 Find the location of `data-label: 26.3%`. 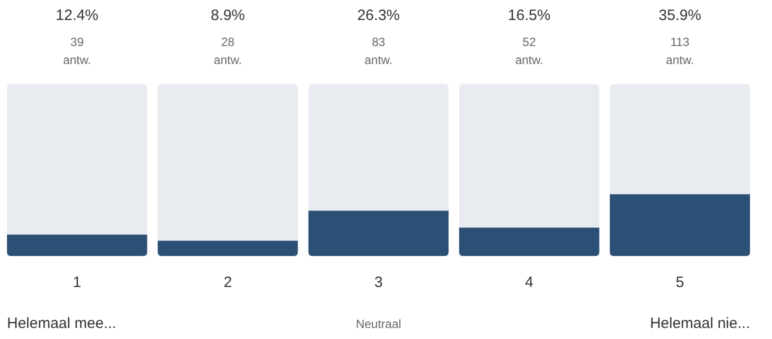

data-label: 26.3% is located at coordinates (378, 15).